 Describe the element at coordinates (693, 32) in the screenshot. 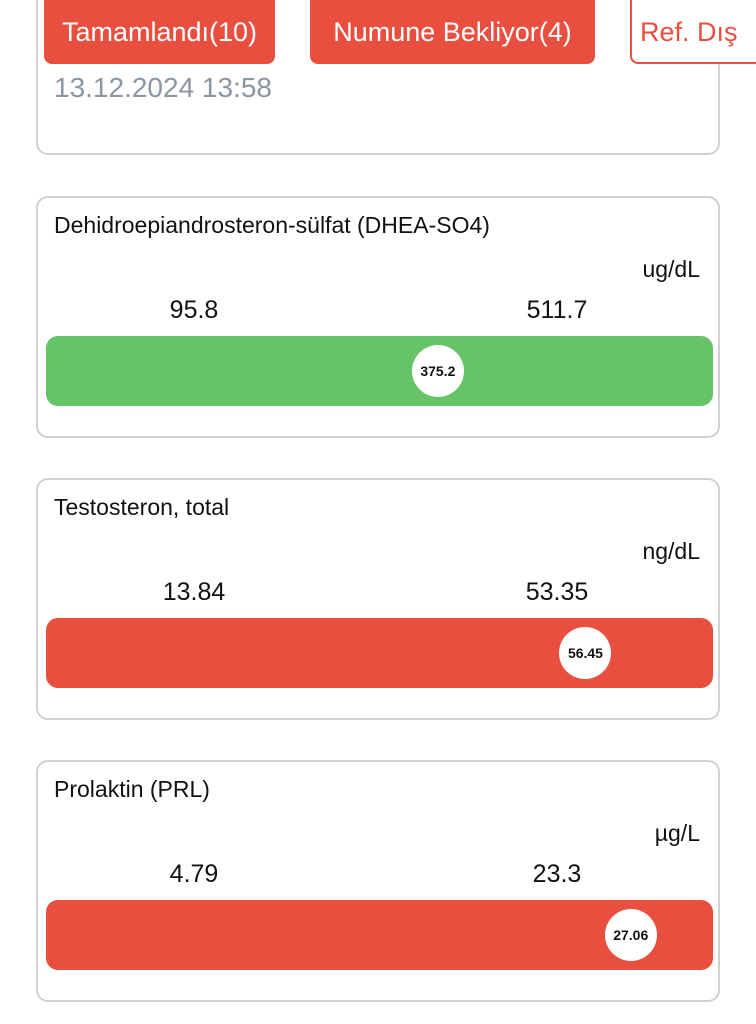

I see `tab: Ref. Dış` at that location.